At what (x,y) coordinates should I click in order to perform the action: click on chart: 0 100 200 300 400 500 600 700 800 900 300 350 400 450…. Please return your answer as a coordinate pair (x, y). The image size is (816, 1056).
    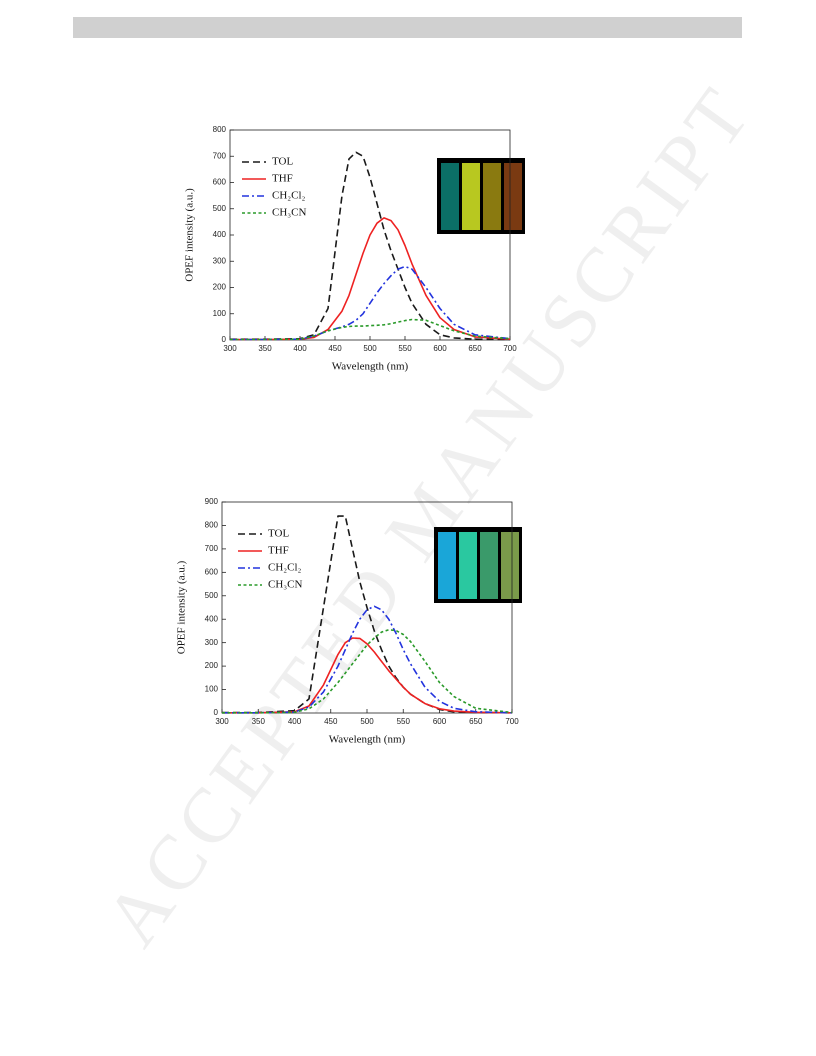
    Looking at the image, I should click on (348, 621).